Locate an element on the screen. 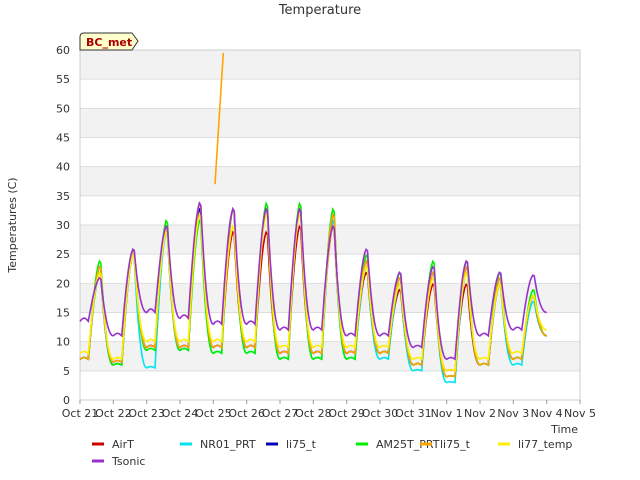 Image resolution: width=640 pixels, height=480 pixels. x-axis-label: Time is located at coordinates (564, 429).